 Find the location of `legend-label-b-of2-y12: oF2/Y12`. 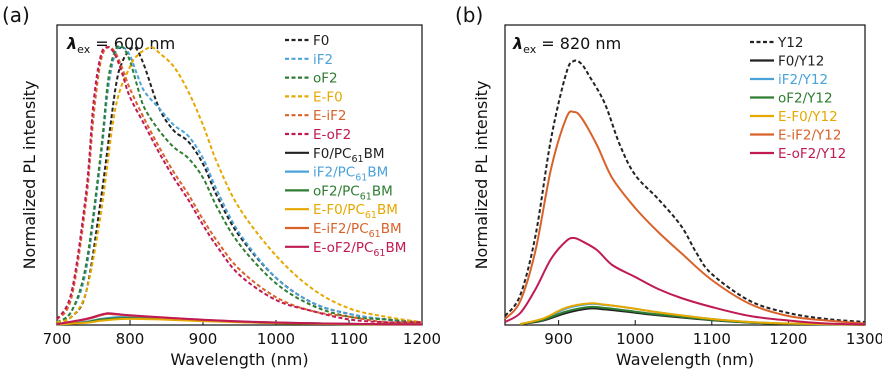

legend-label-b-of2-y12: oF2/Y12 is located at coordinates (805, 99).